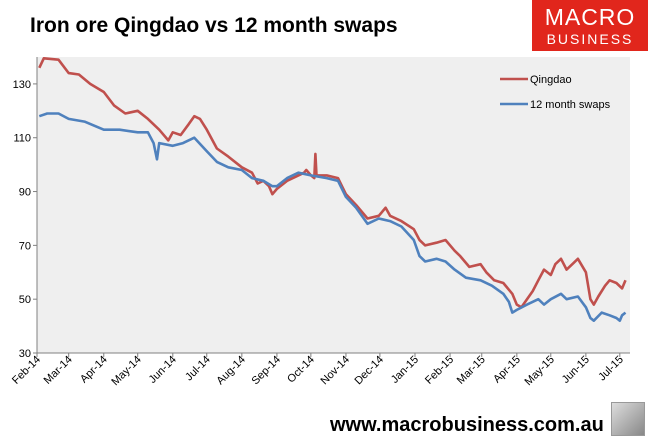 The height and width of the screenshot is (437, 650). What do you see at coordinates (214, 25) in the screenshot?
I see `chart-title: Iron ore Qingdao vs 12 month swaps` at bounding box center [214, 25].